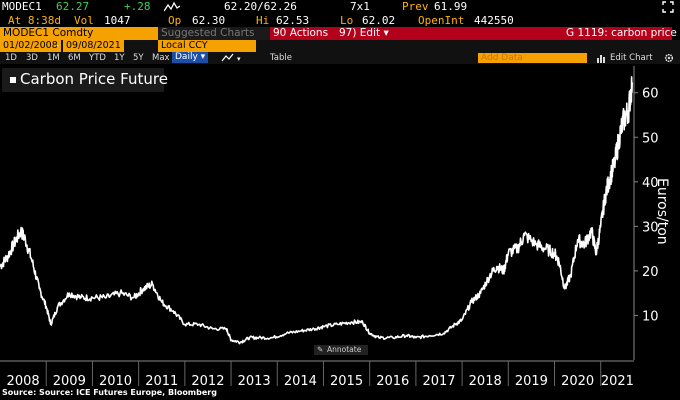 Image resolution: width=680 pixels, height=400 pixels. Describe the element at coordinates (415, 6) in the screenshot. I see `prev-label: Prev` at that location.